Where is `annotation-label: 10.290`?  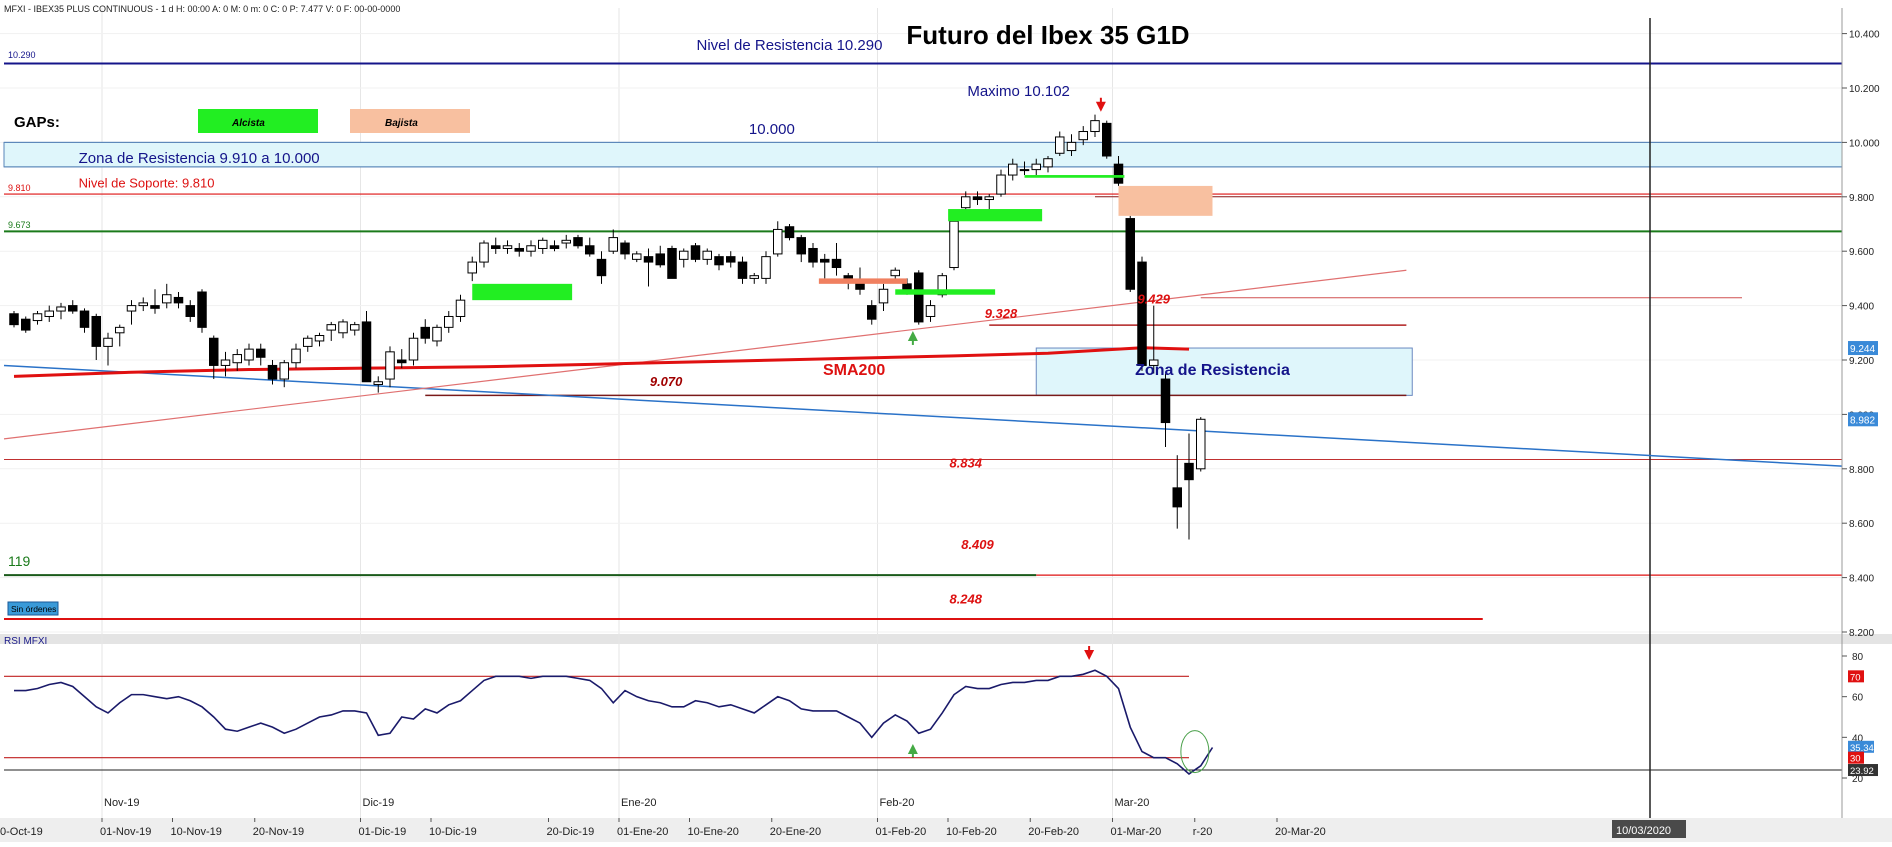 annotation-label: 10.290 is located at coordinates (22, 55).